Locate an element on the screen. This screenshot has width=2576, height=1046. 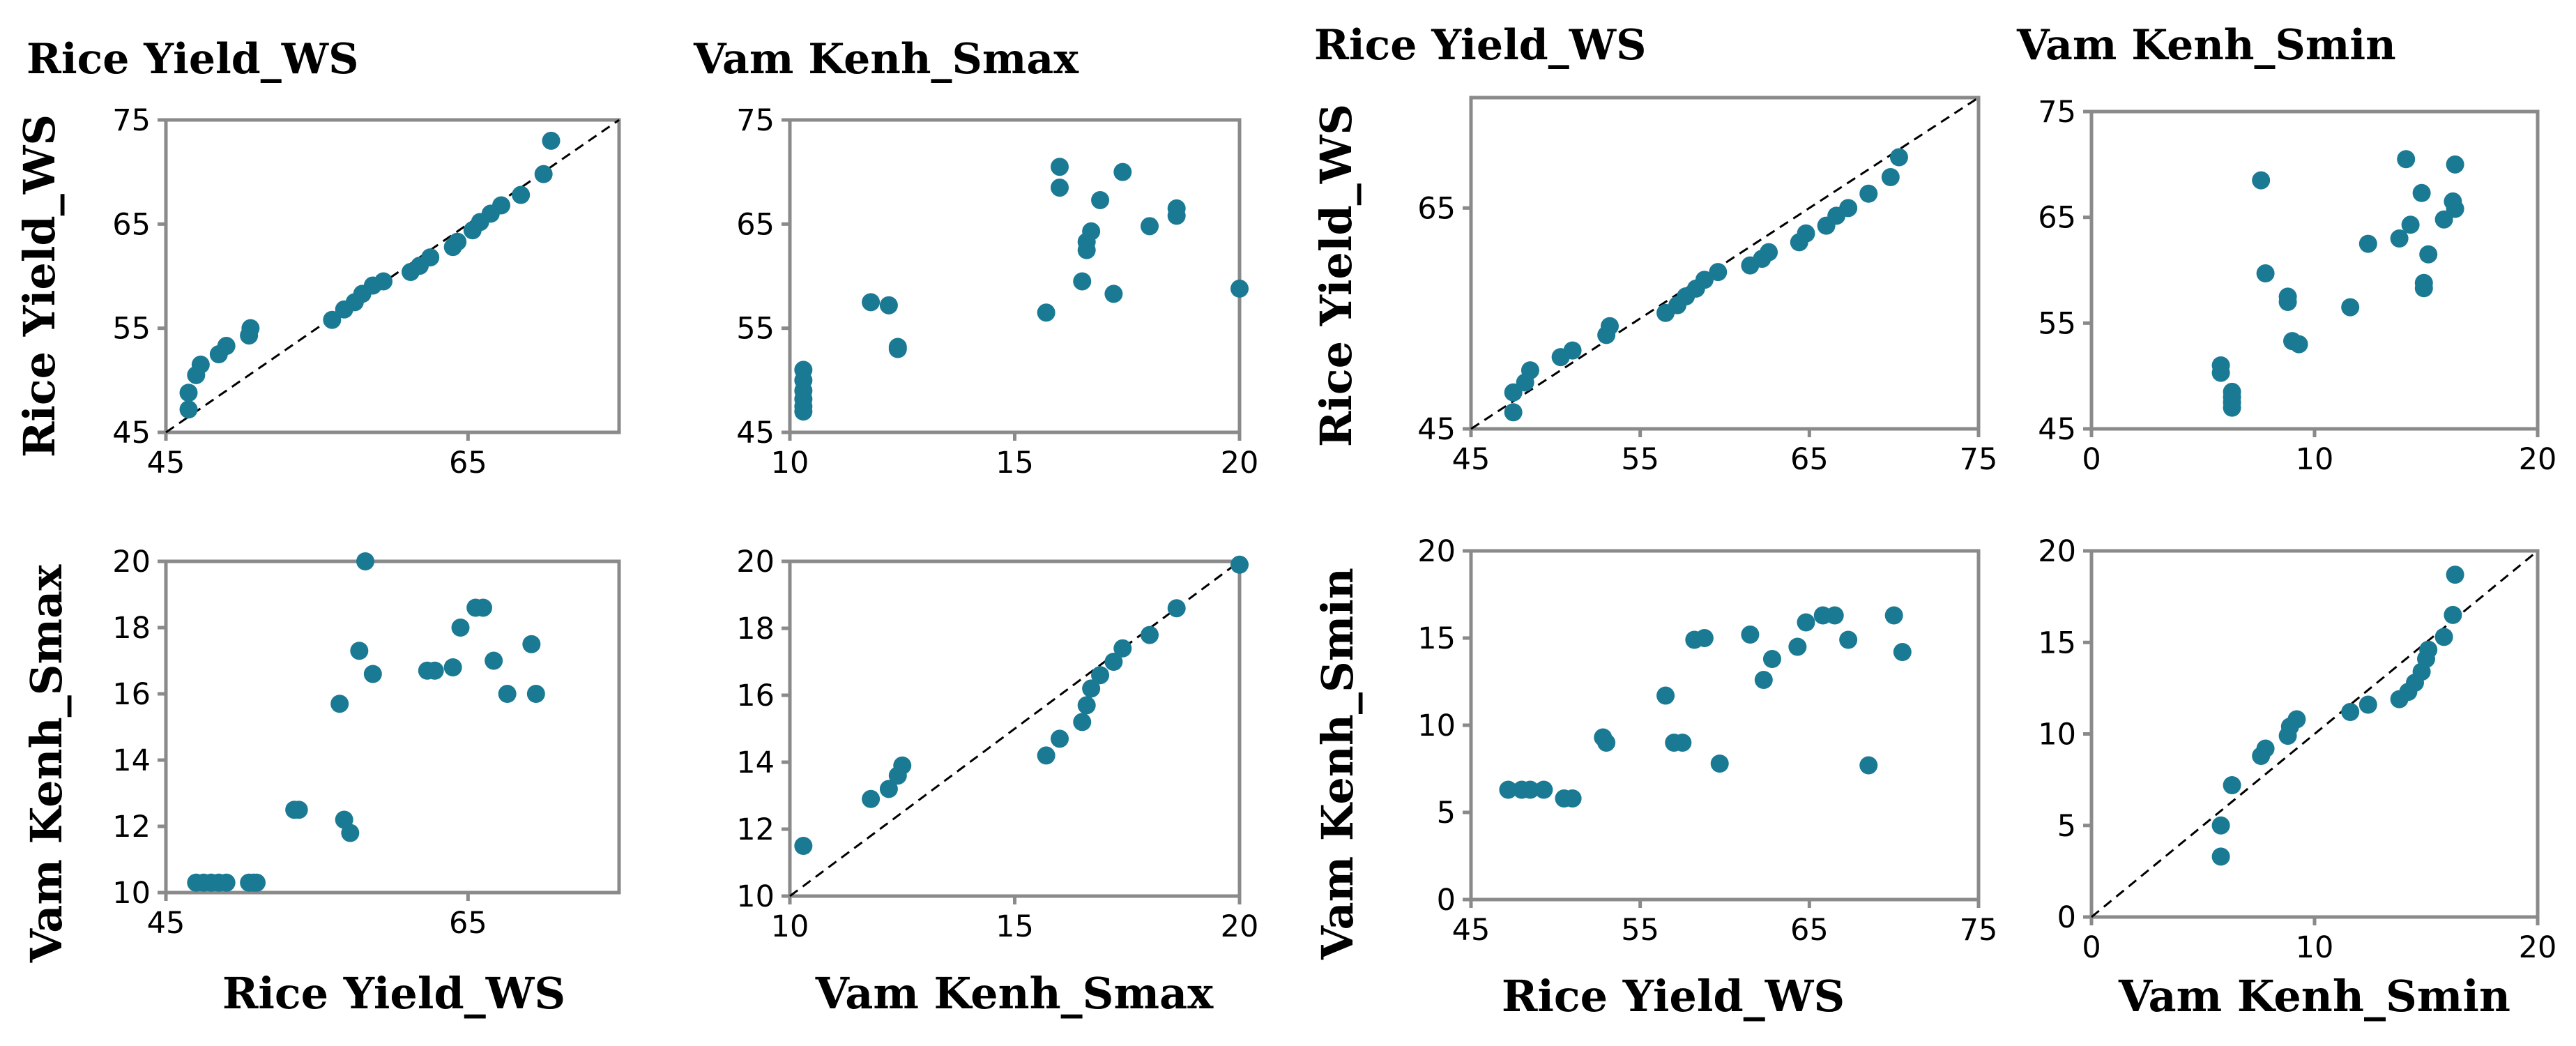
panel-5-ytick-label: 12 is located at coordinates (131, 827).